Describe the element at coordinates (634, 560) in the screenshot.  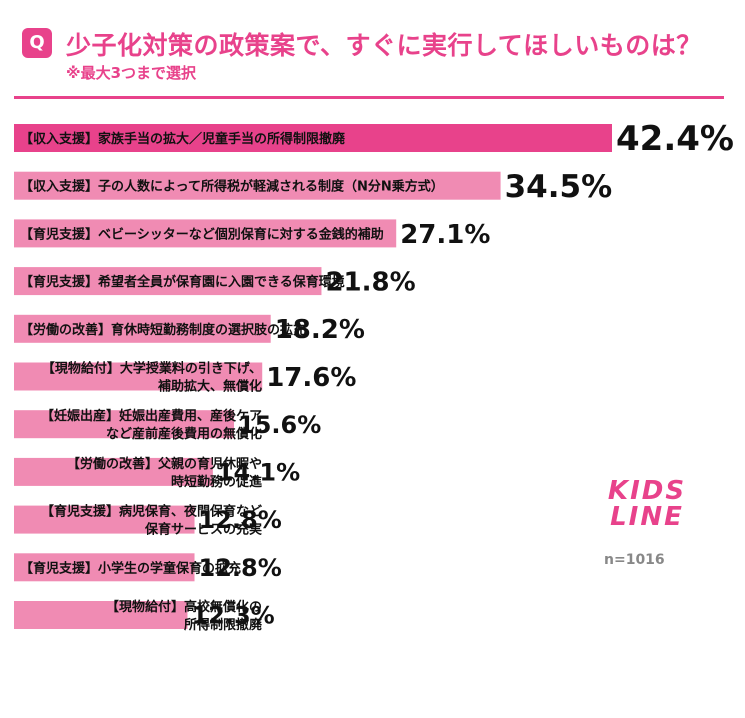
I see `sample-size-label: n=1016` at that location.